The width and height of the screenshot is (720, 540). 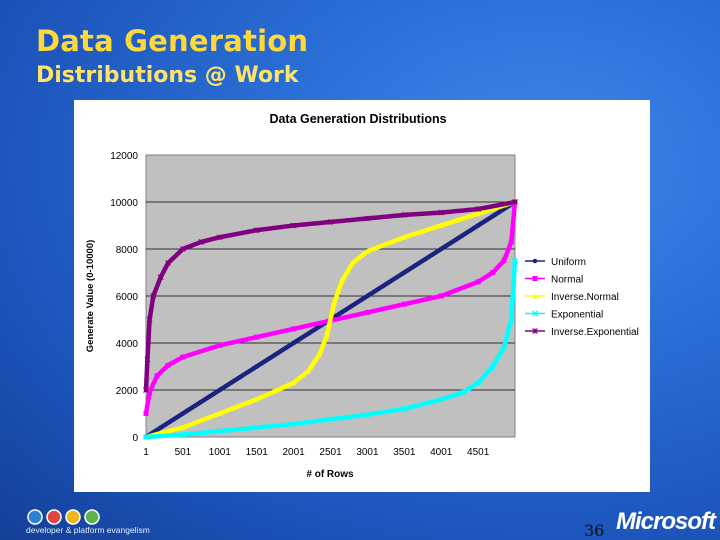 What do you see at coordinates (92, 517) in the screenshot?
I see `chat-badge-icon` at bounding box center [92, 517].